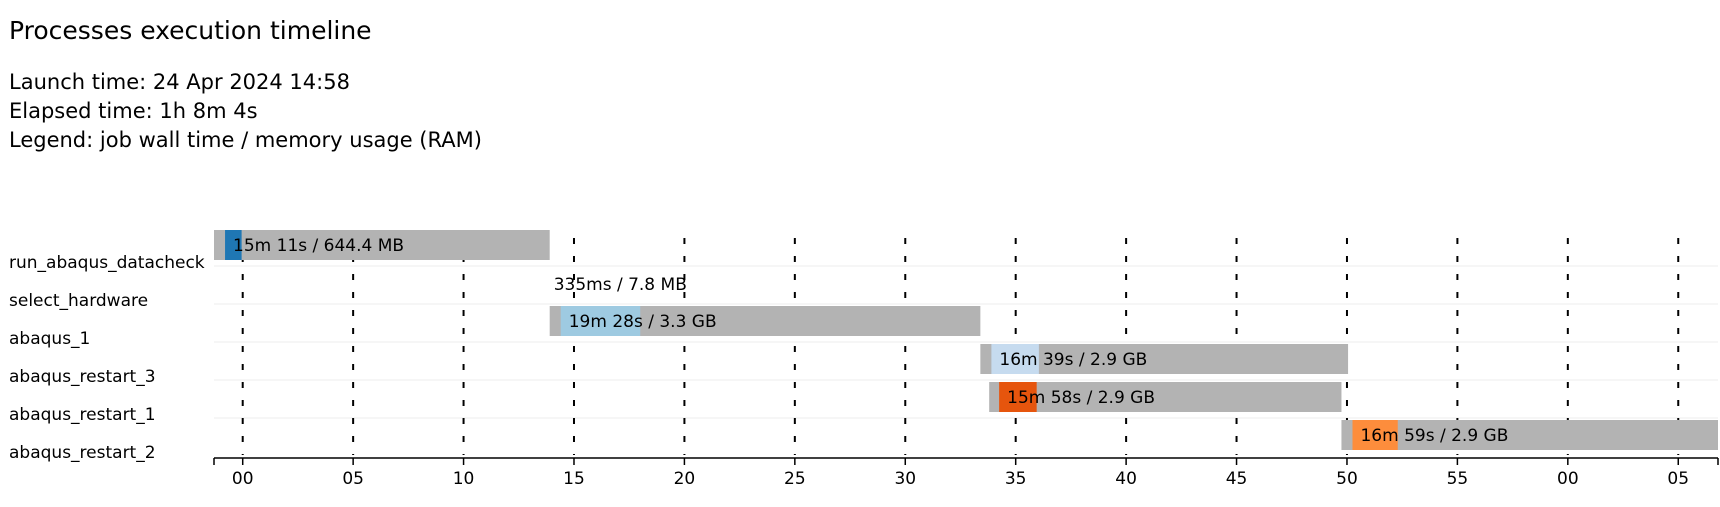  Describe the element at coordinates (179, 82) in the screenshot. I see `launch-time: Launch time: 24 Apr 2024 14:58` at that location.